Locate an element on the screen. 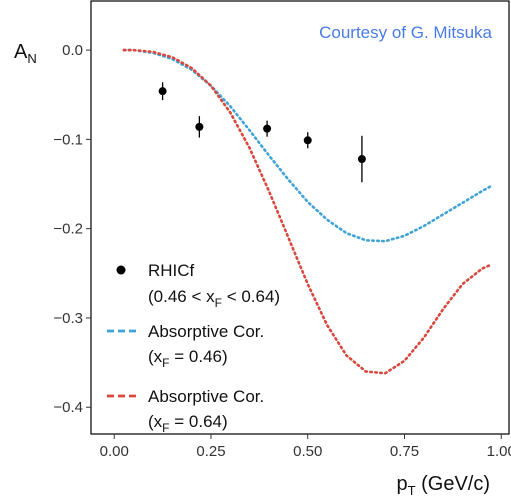 Image resolution: width=511 pixels, height=501 pixels. y-tick-label: −0.1 is located at coordinates (68, 139).